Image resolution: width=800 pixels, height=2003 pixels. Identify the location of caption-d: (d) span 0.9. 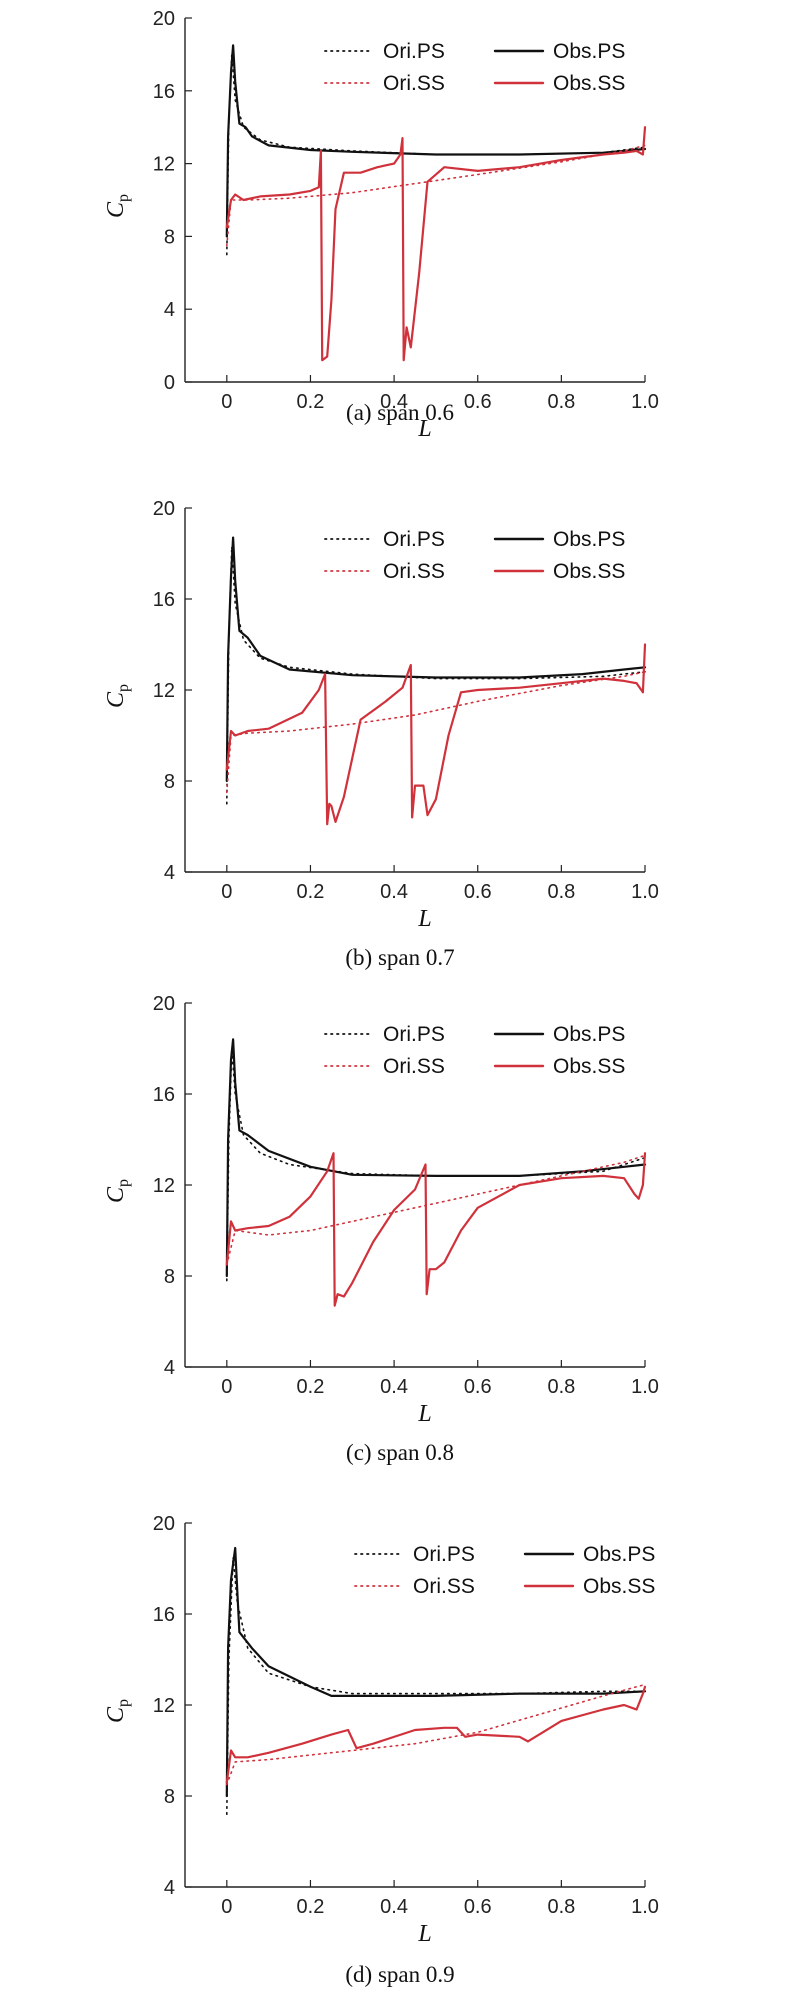
(400, 1974).